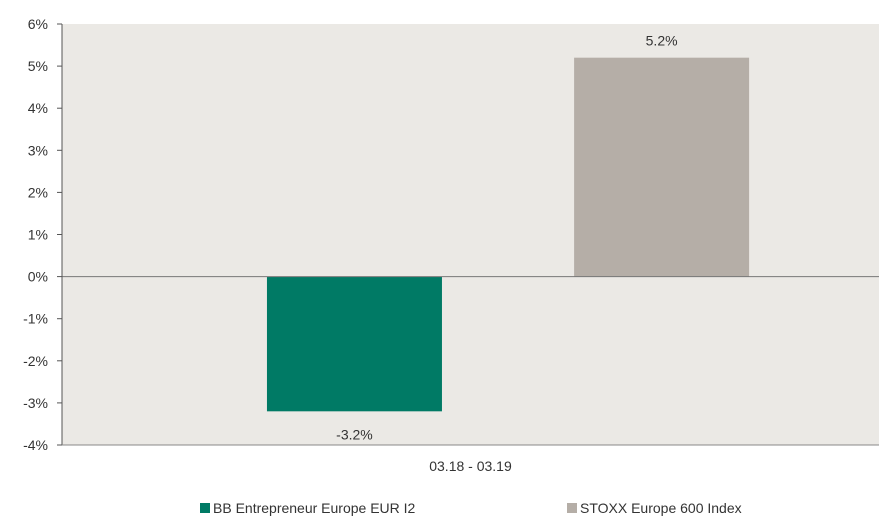  I want to click on legend-label: BB Entrepreneur Europe EUR I2, so click(314, 508).